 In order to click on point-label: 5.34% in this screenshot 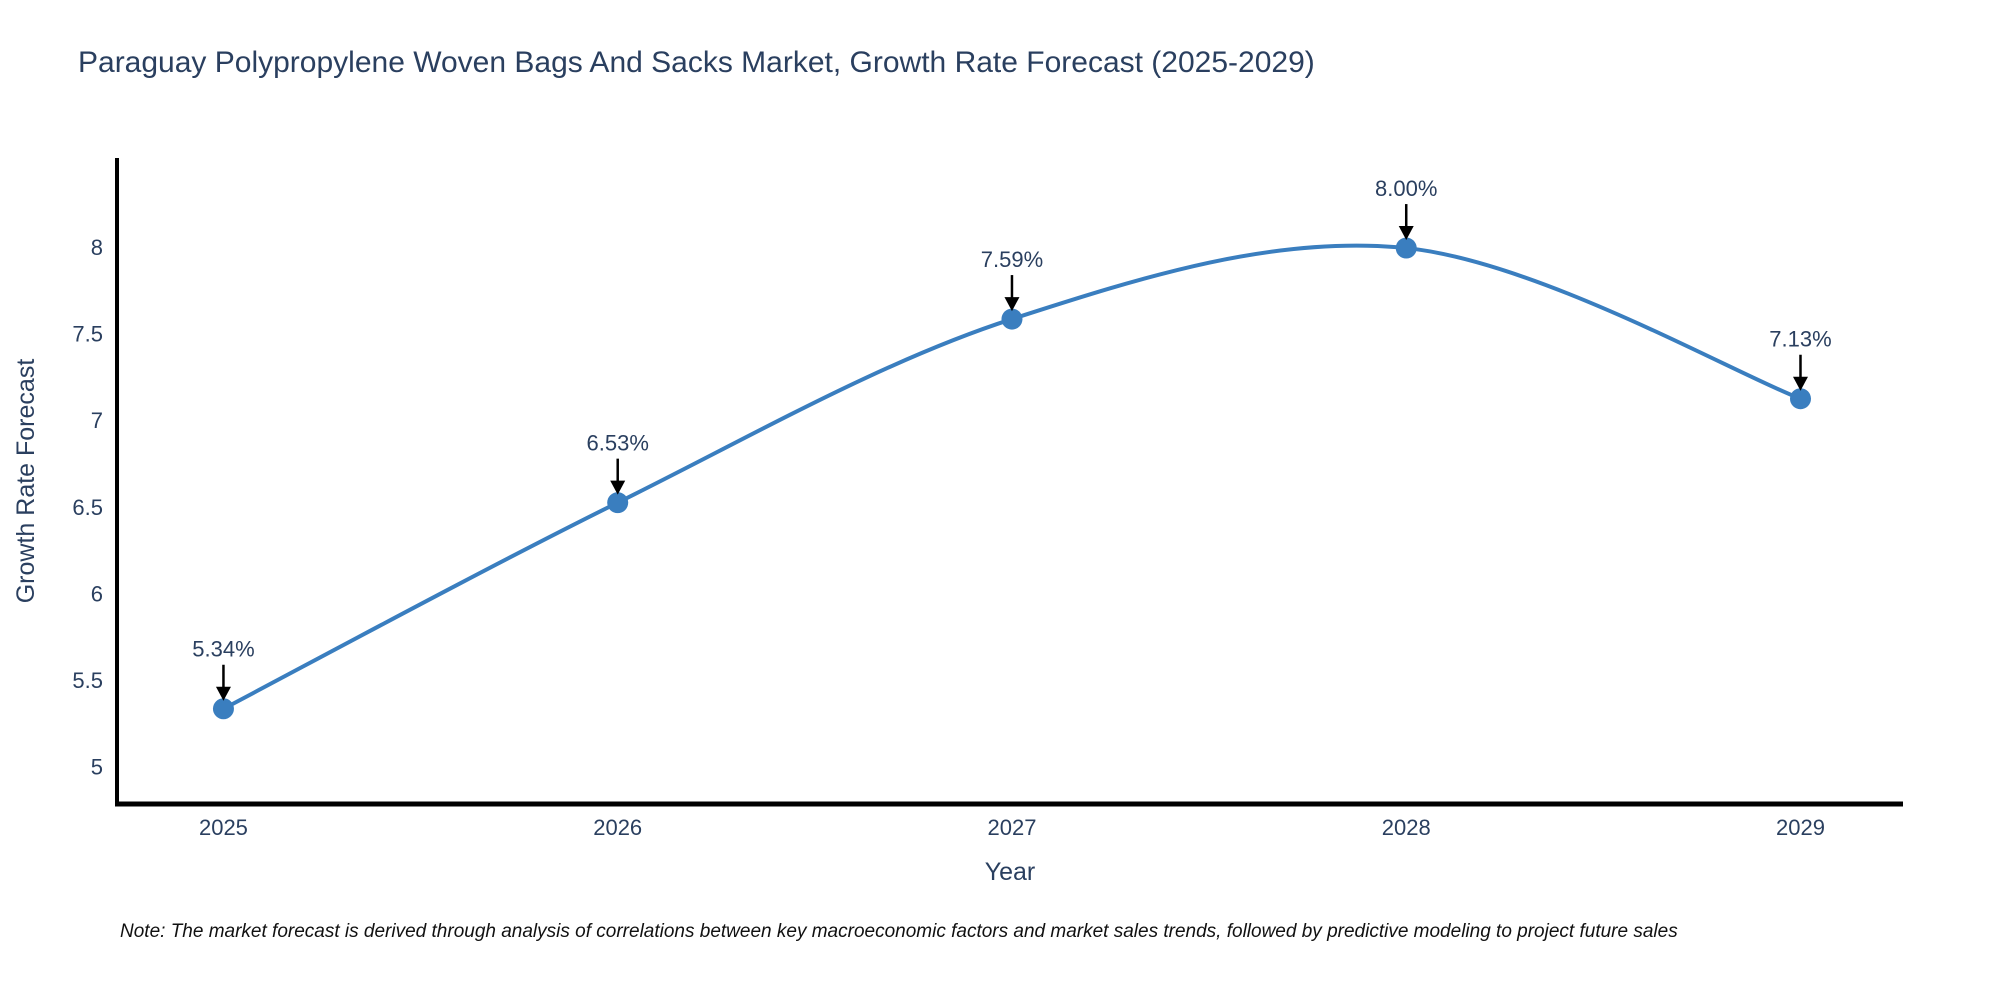, I will do `click(223, 649)`.